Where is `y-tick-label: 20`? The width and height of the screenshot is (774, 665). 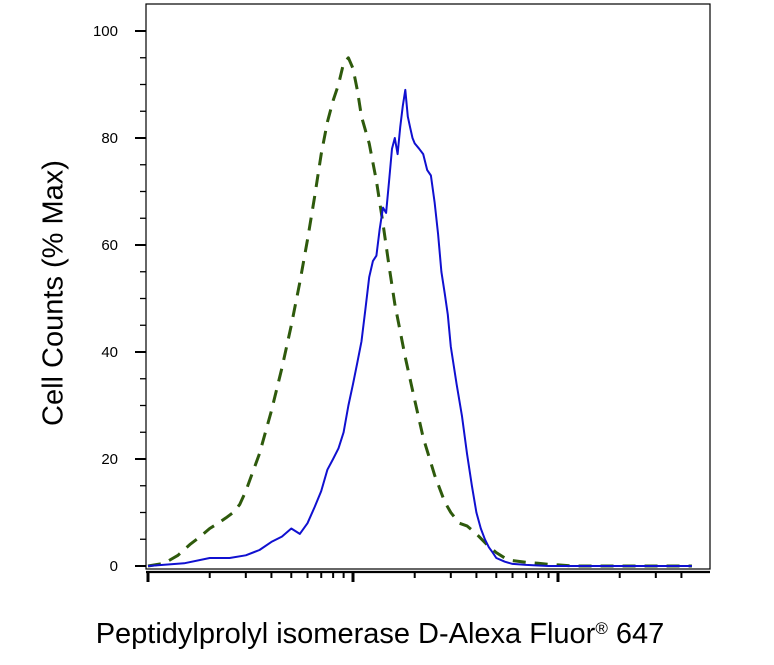
y-tick-label: 20 is located at coordinates (109, 459).